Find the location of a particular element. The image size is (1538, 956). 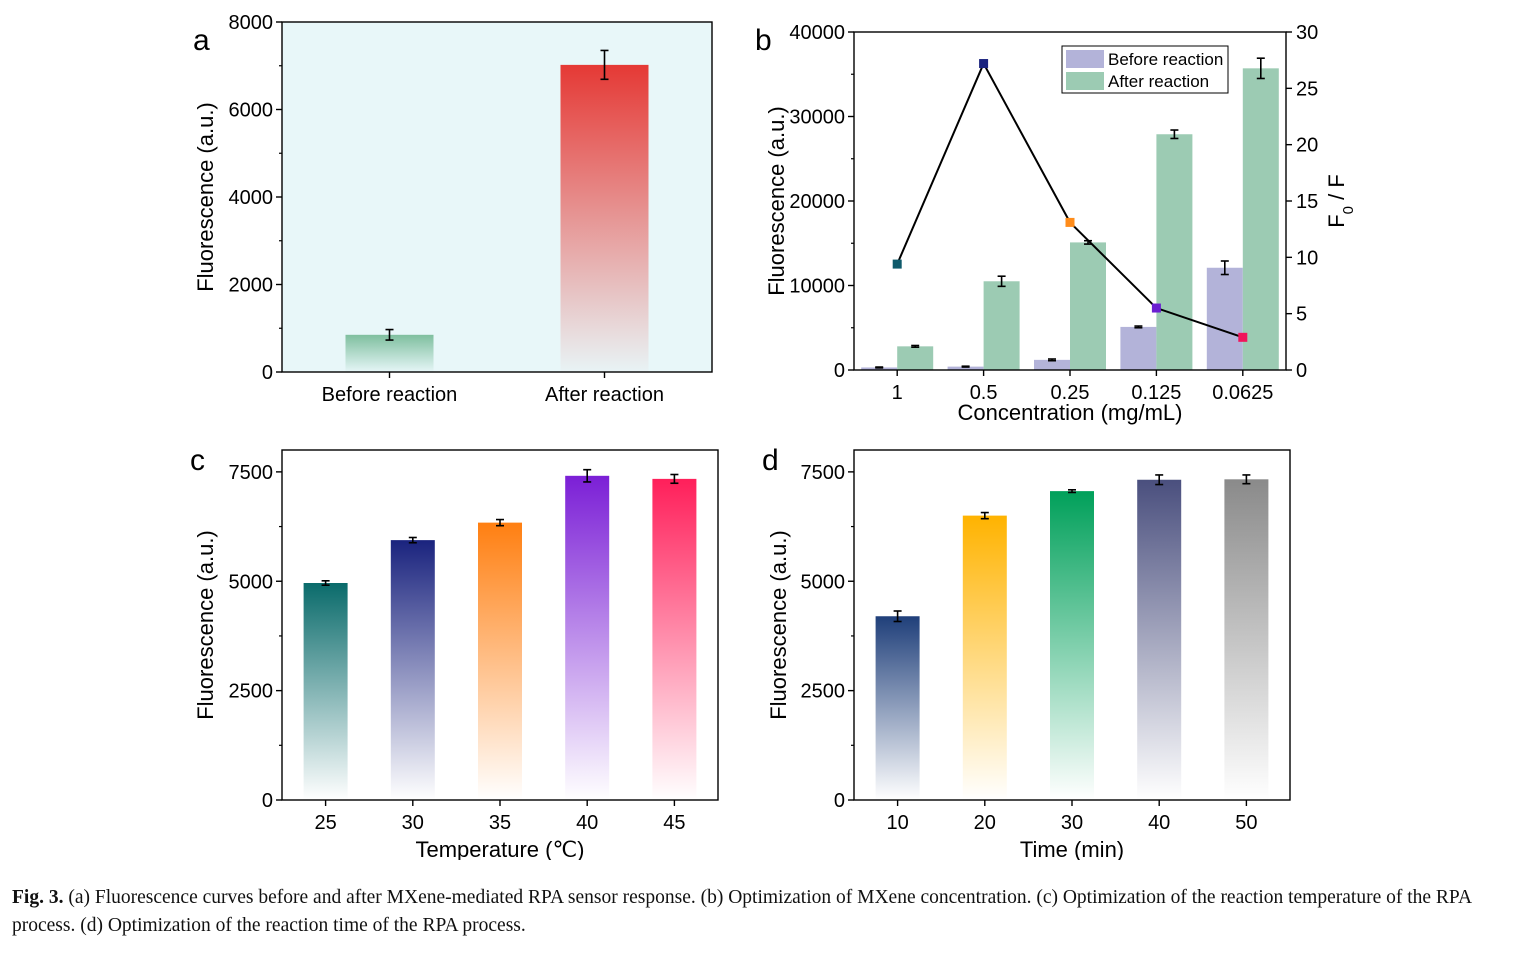

x-tick-label: Before reaction is located at coordinates (390, 395).